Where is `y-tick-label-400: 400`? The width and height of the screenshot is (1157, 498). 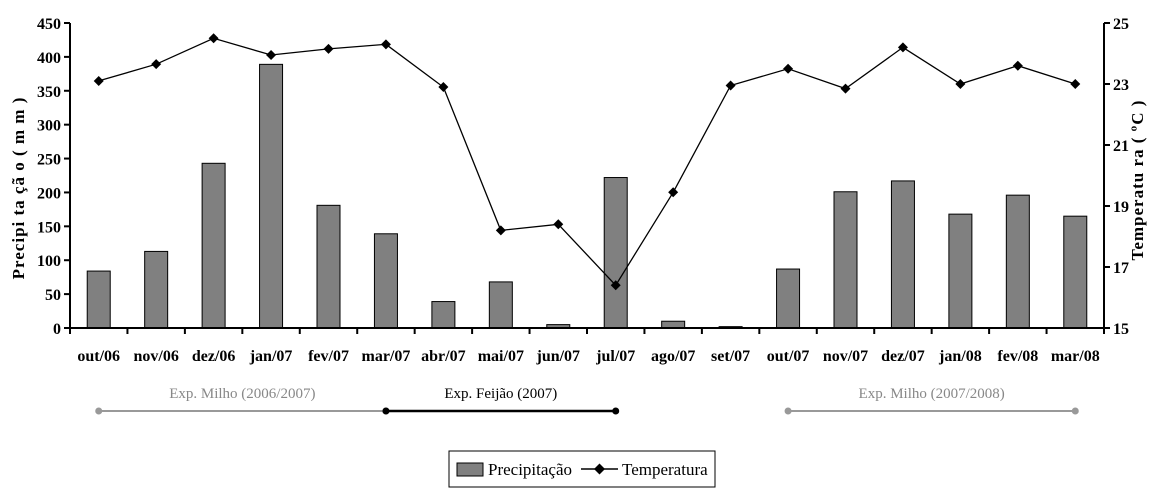 y-tick-label-400: 400 is located at coordinates (49, 58).